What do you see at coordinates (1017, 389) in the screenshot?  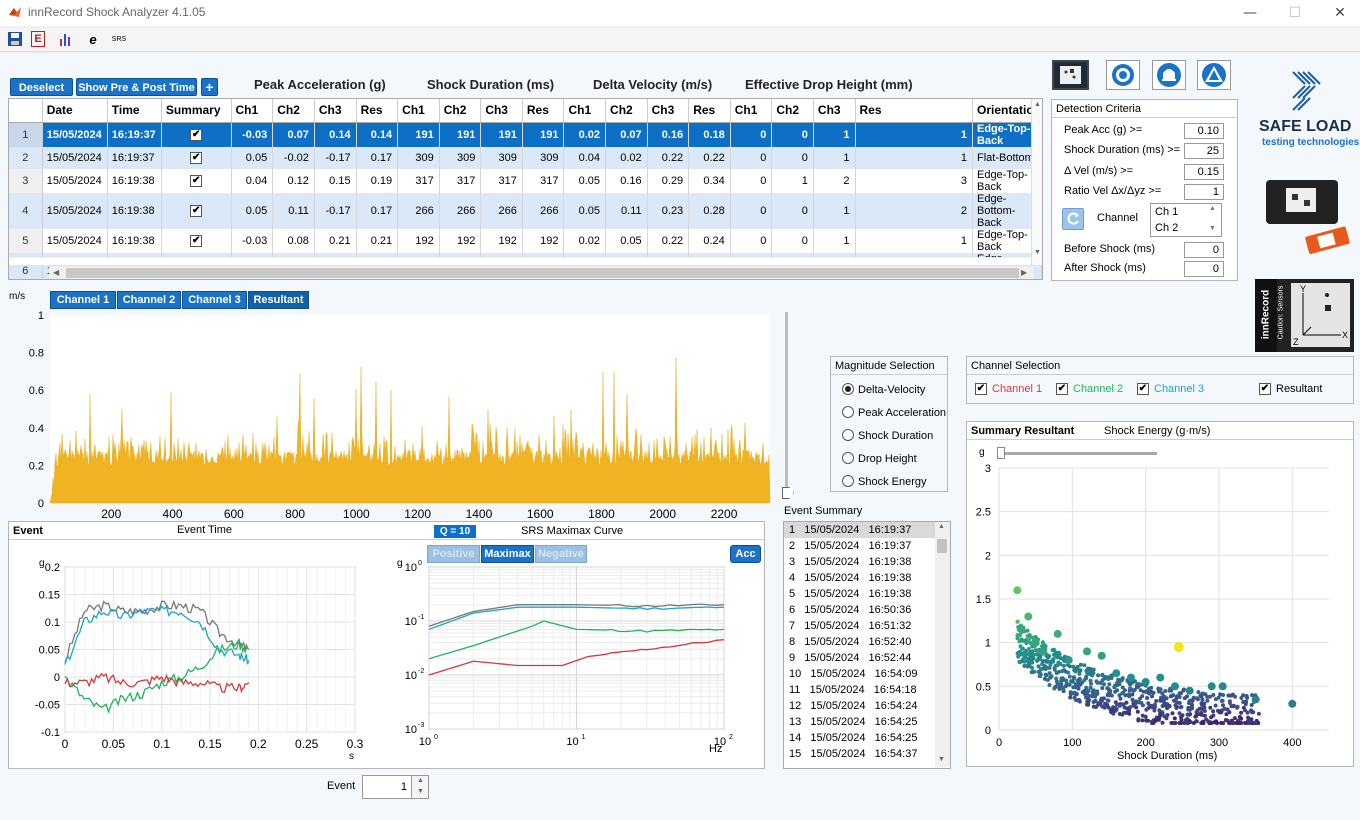 I see `channel-selection-label: Channel 1` at bounding box center [1017, 389].